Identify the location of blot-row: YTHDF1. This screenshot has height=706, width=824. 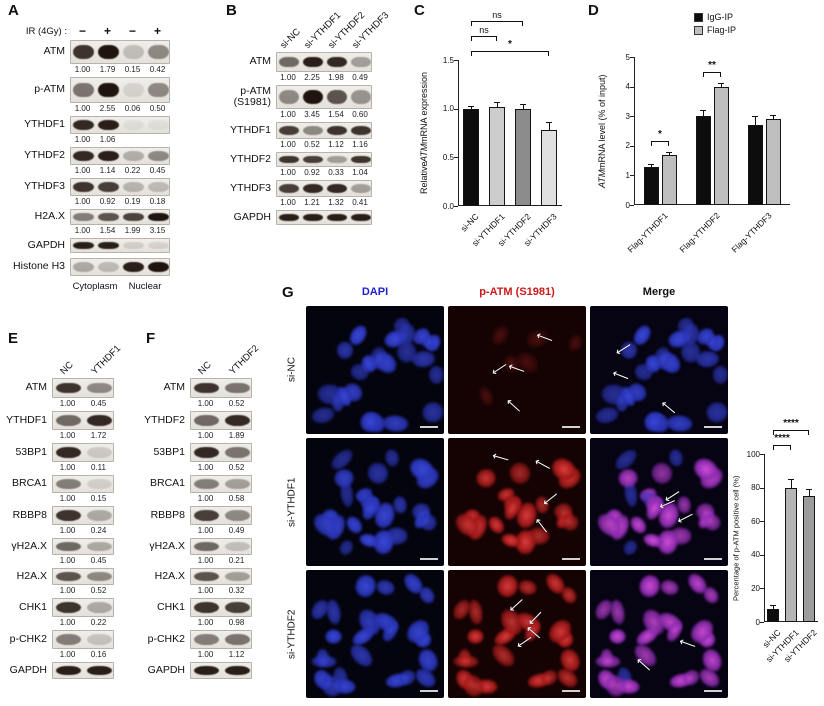
(306, 130).